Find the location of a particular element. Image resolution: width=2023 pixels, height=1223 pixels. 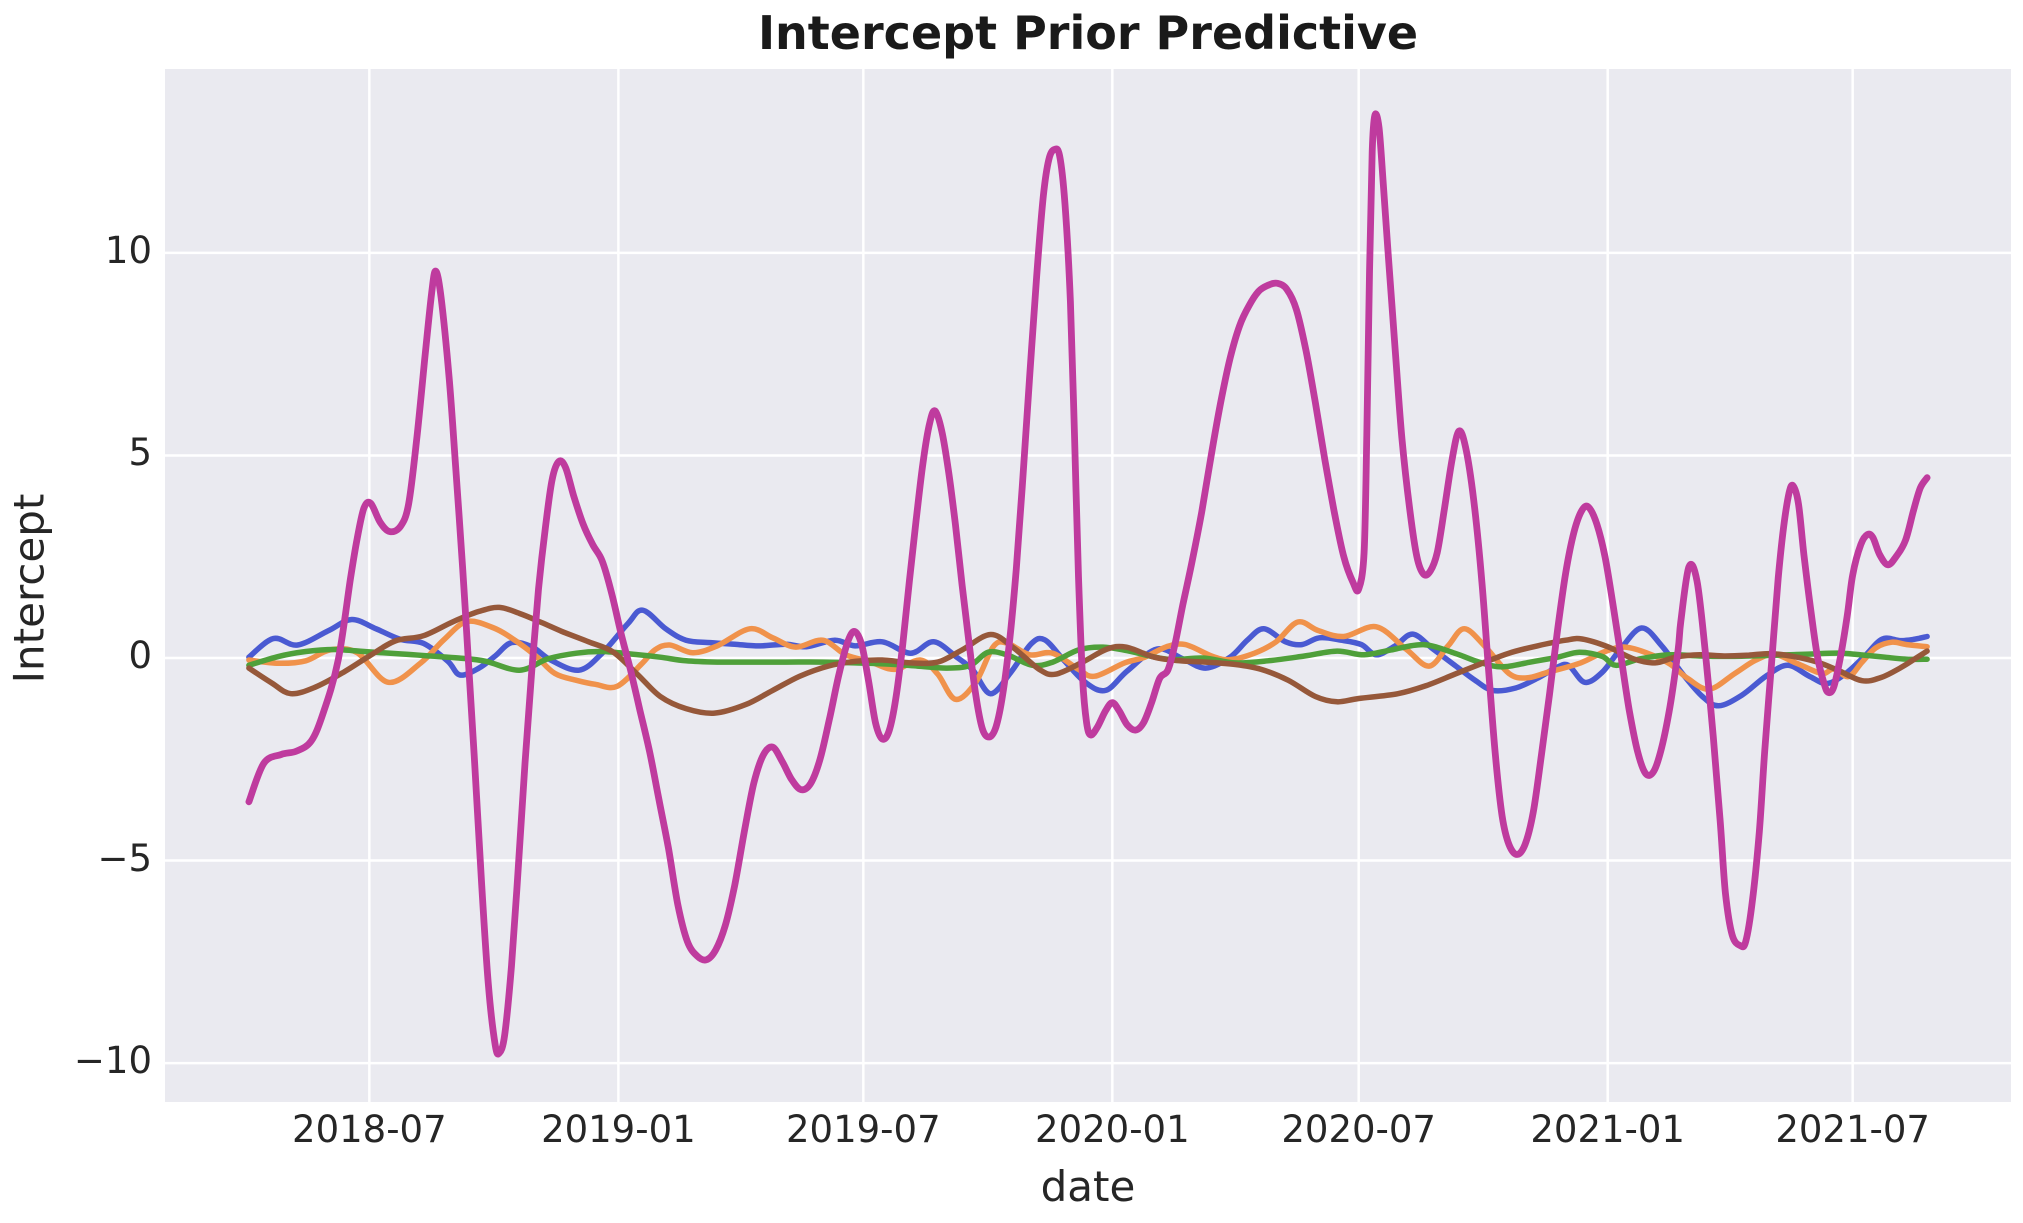

x-tick-label: 2019-07 is located at coordinates (863, 1129).